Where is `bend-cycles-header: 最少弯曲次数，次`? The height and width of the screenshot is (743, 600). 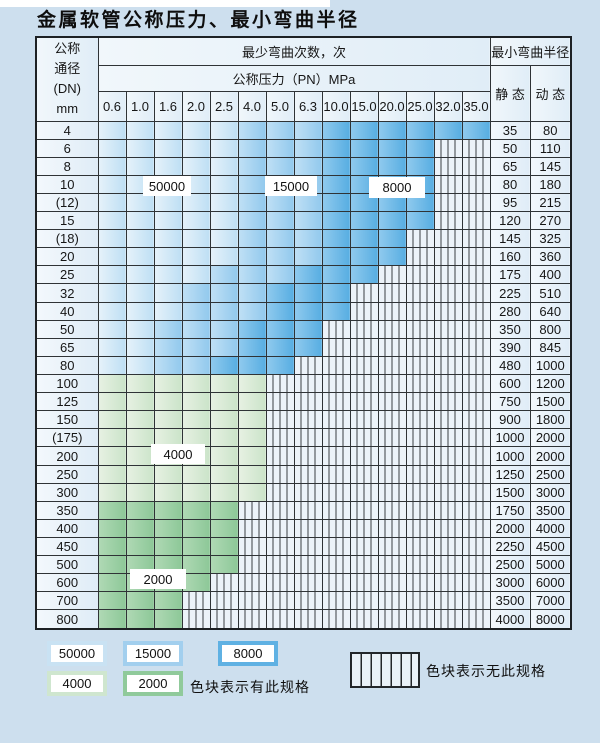 bend-cycles-header: 最少弯曲次数，次 is located at coordinates (294, 51).